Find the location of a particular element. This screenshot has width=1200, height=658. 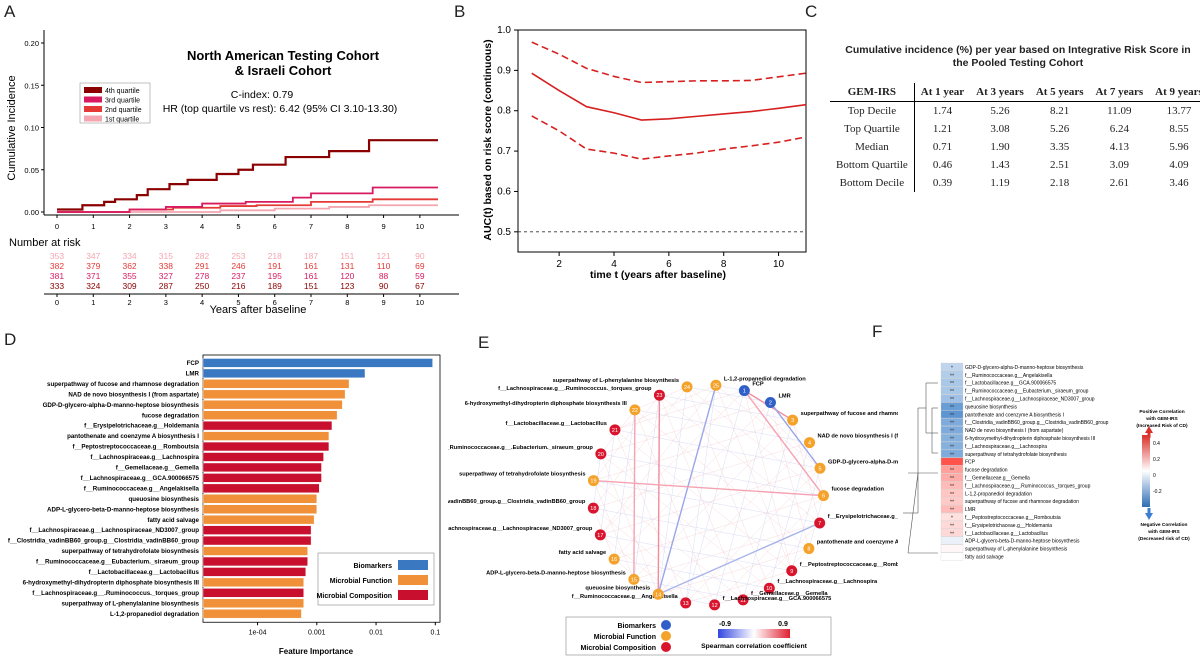

panel-e-node-number: 12 is located at coordinates (715, 606).